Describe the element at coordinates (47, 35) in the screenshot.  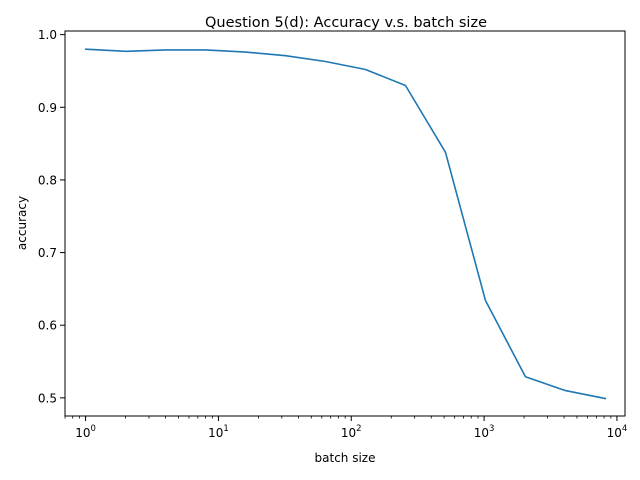
I see `y-tick-label-5: 1.0` at that location.